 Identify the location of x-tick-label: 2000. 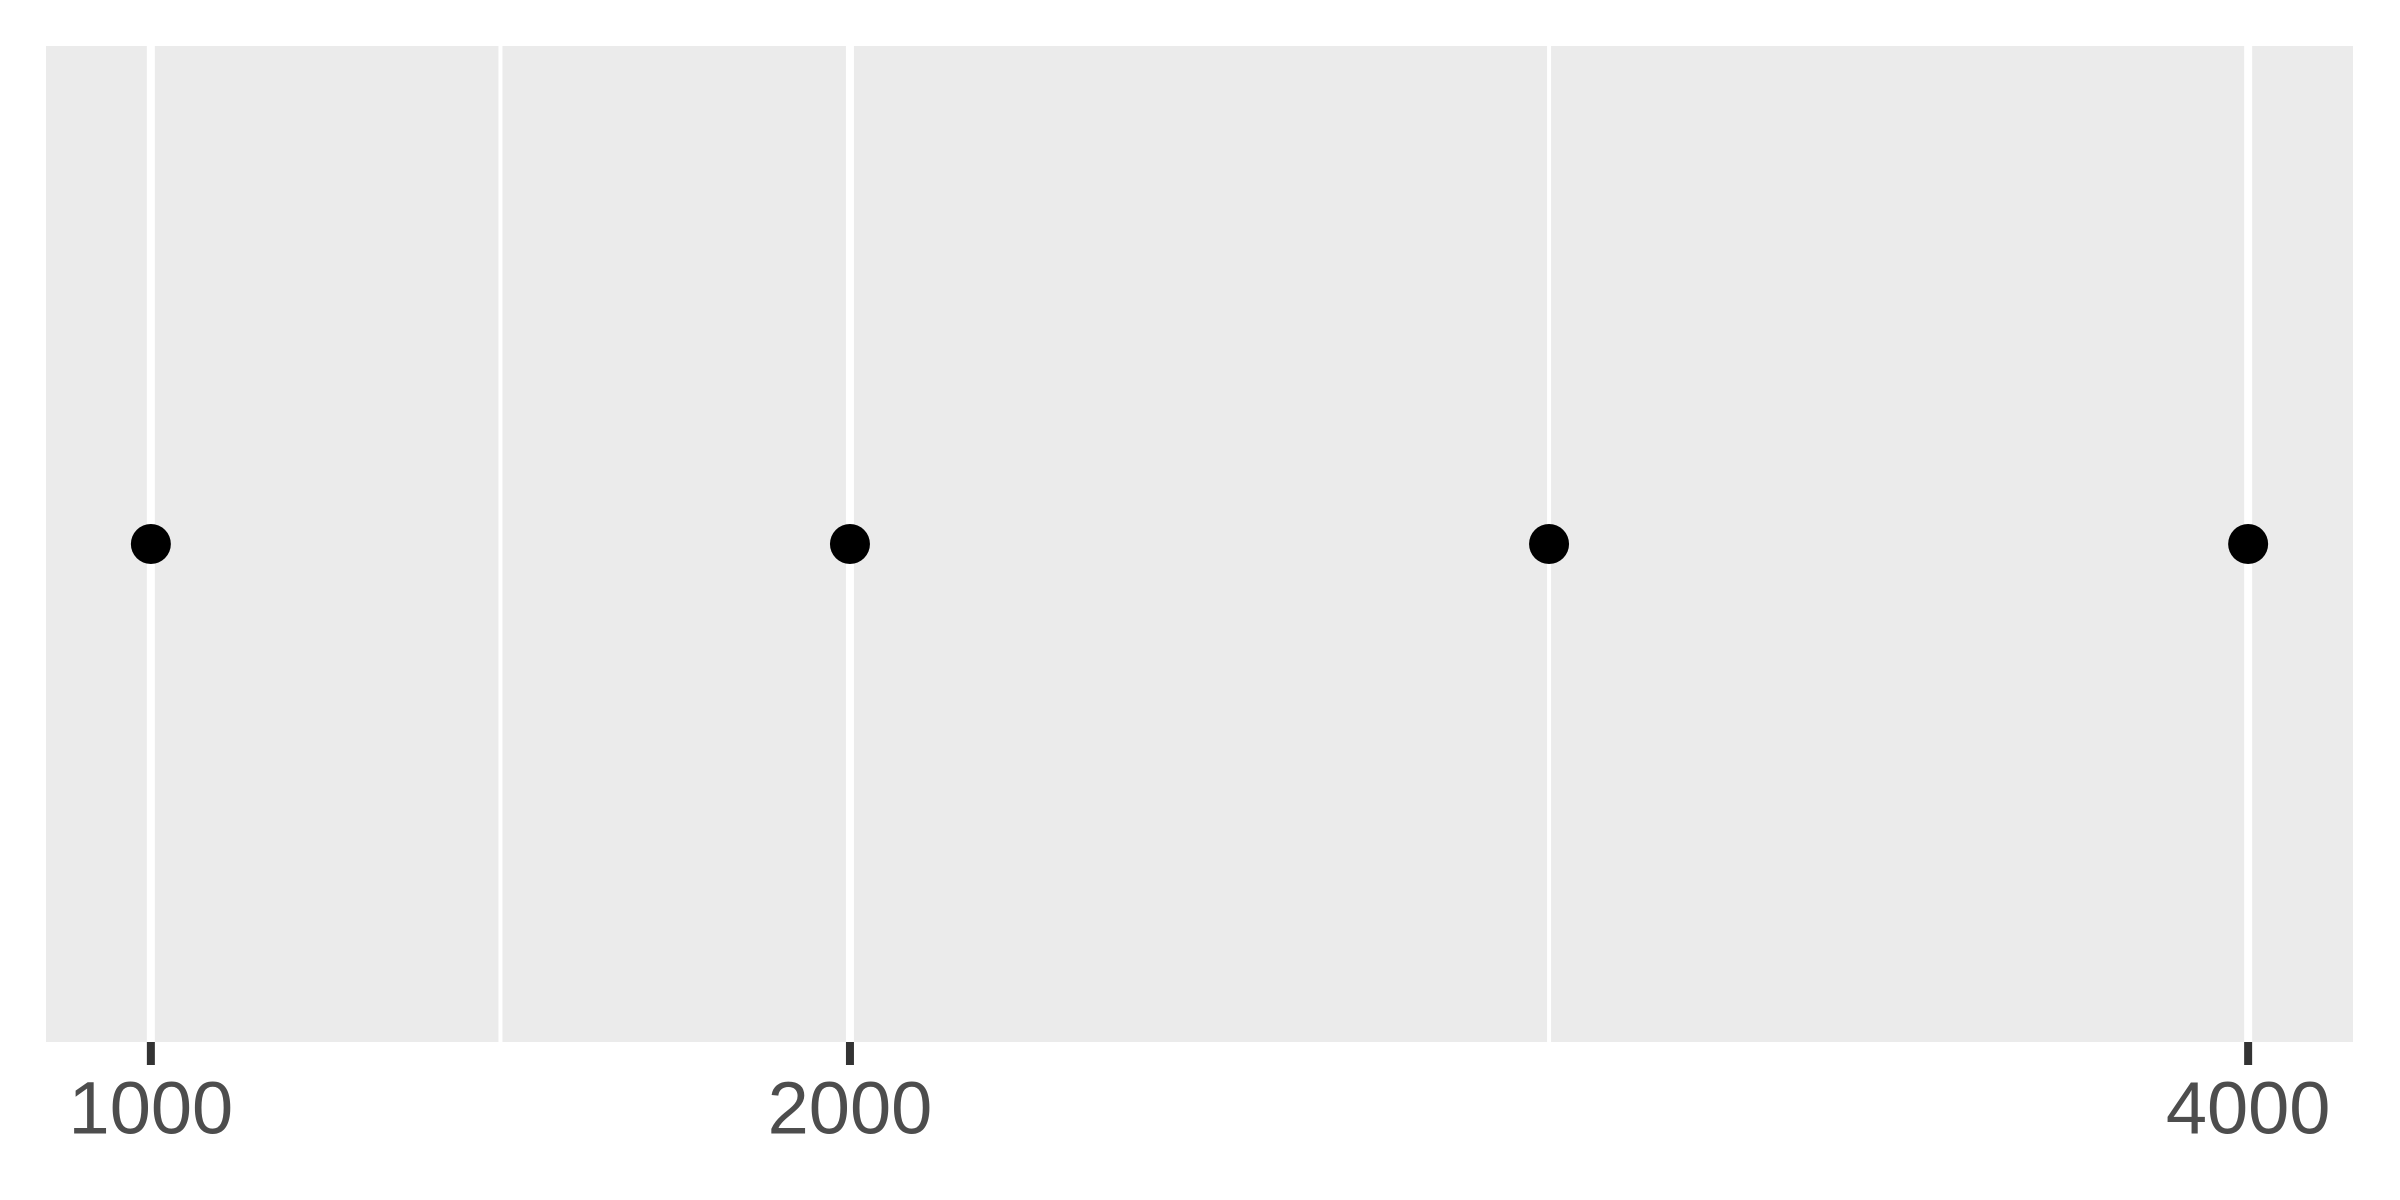
(850, 1108).